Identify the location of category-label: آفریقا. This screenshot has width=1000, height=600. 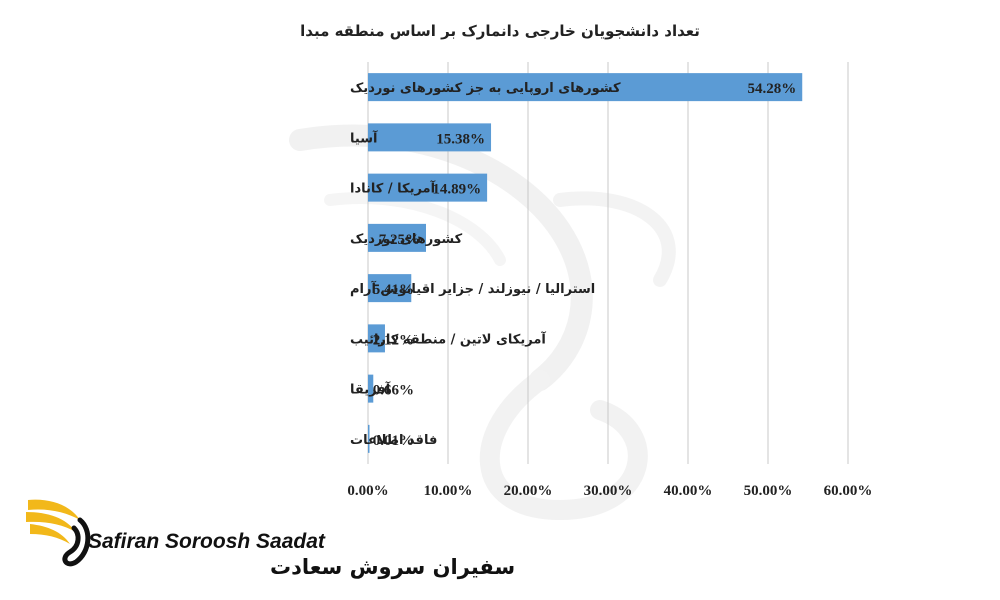
(370, 389).